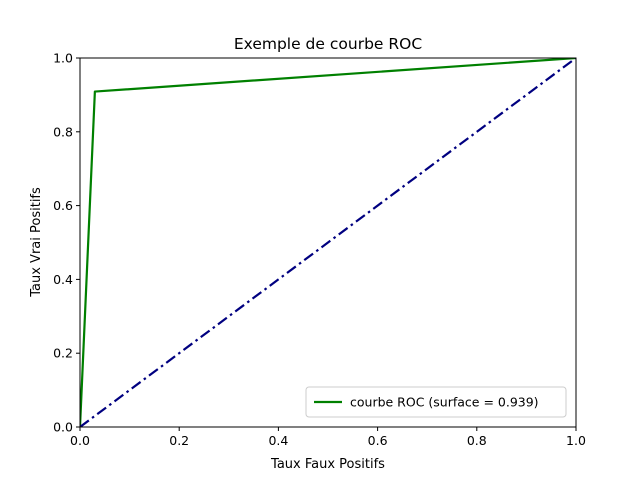 This screenshot has height=480, width=640. What do you see at coordinates (80, 440) in the screenshot?
I see `x-tick-label: 0.0` at bounding box center [80, 440].